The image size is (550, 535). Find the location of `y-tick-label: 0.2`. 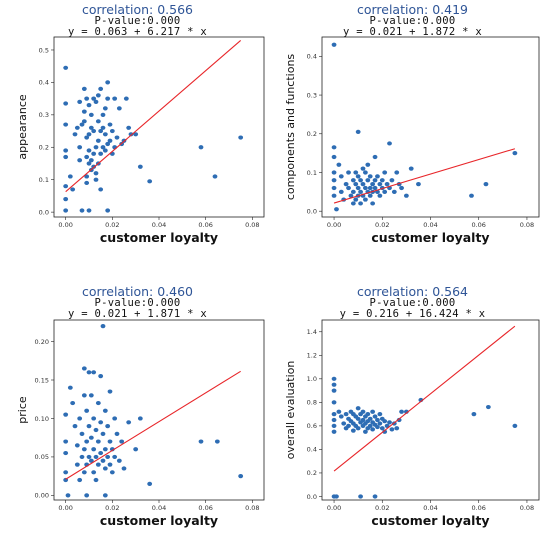

y-tick-label: 0.2 is located at coordinates (44, 148).